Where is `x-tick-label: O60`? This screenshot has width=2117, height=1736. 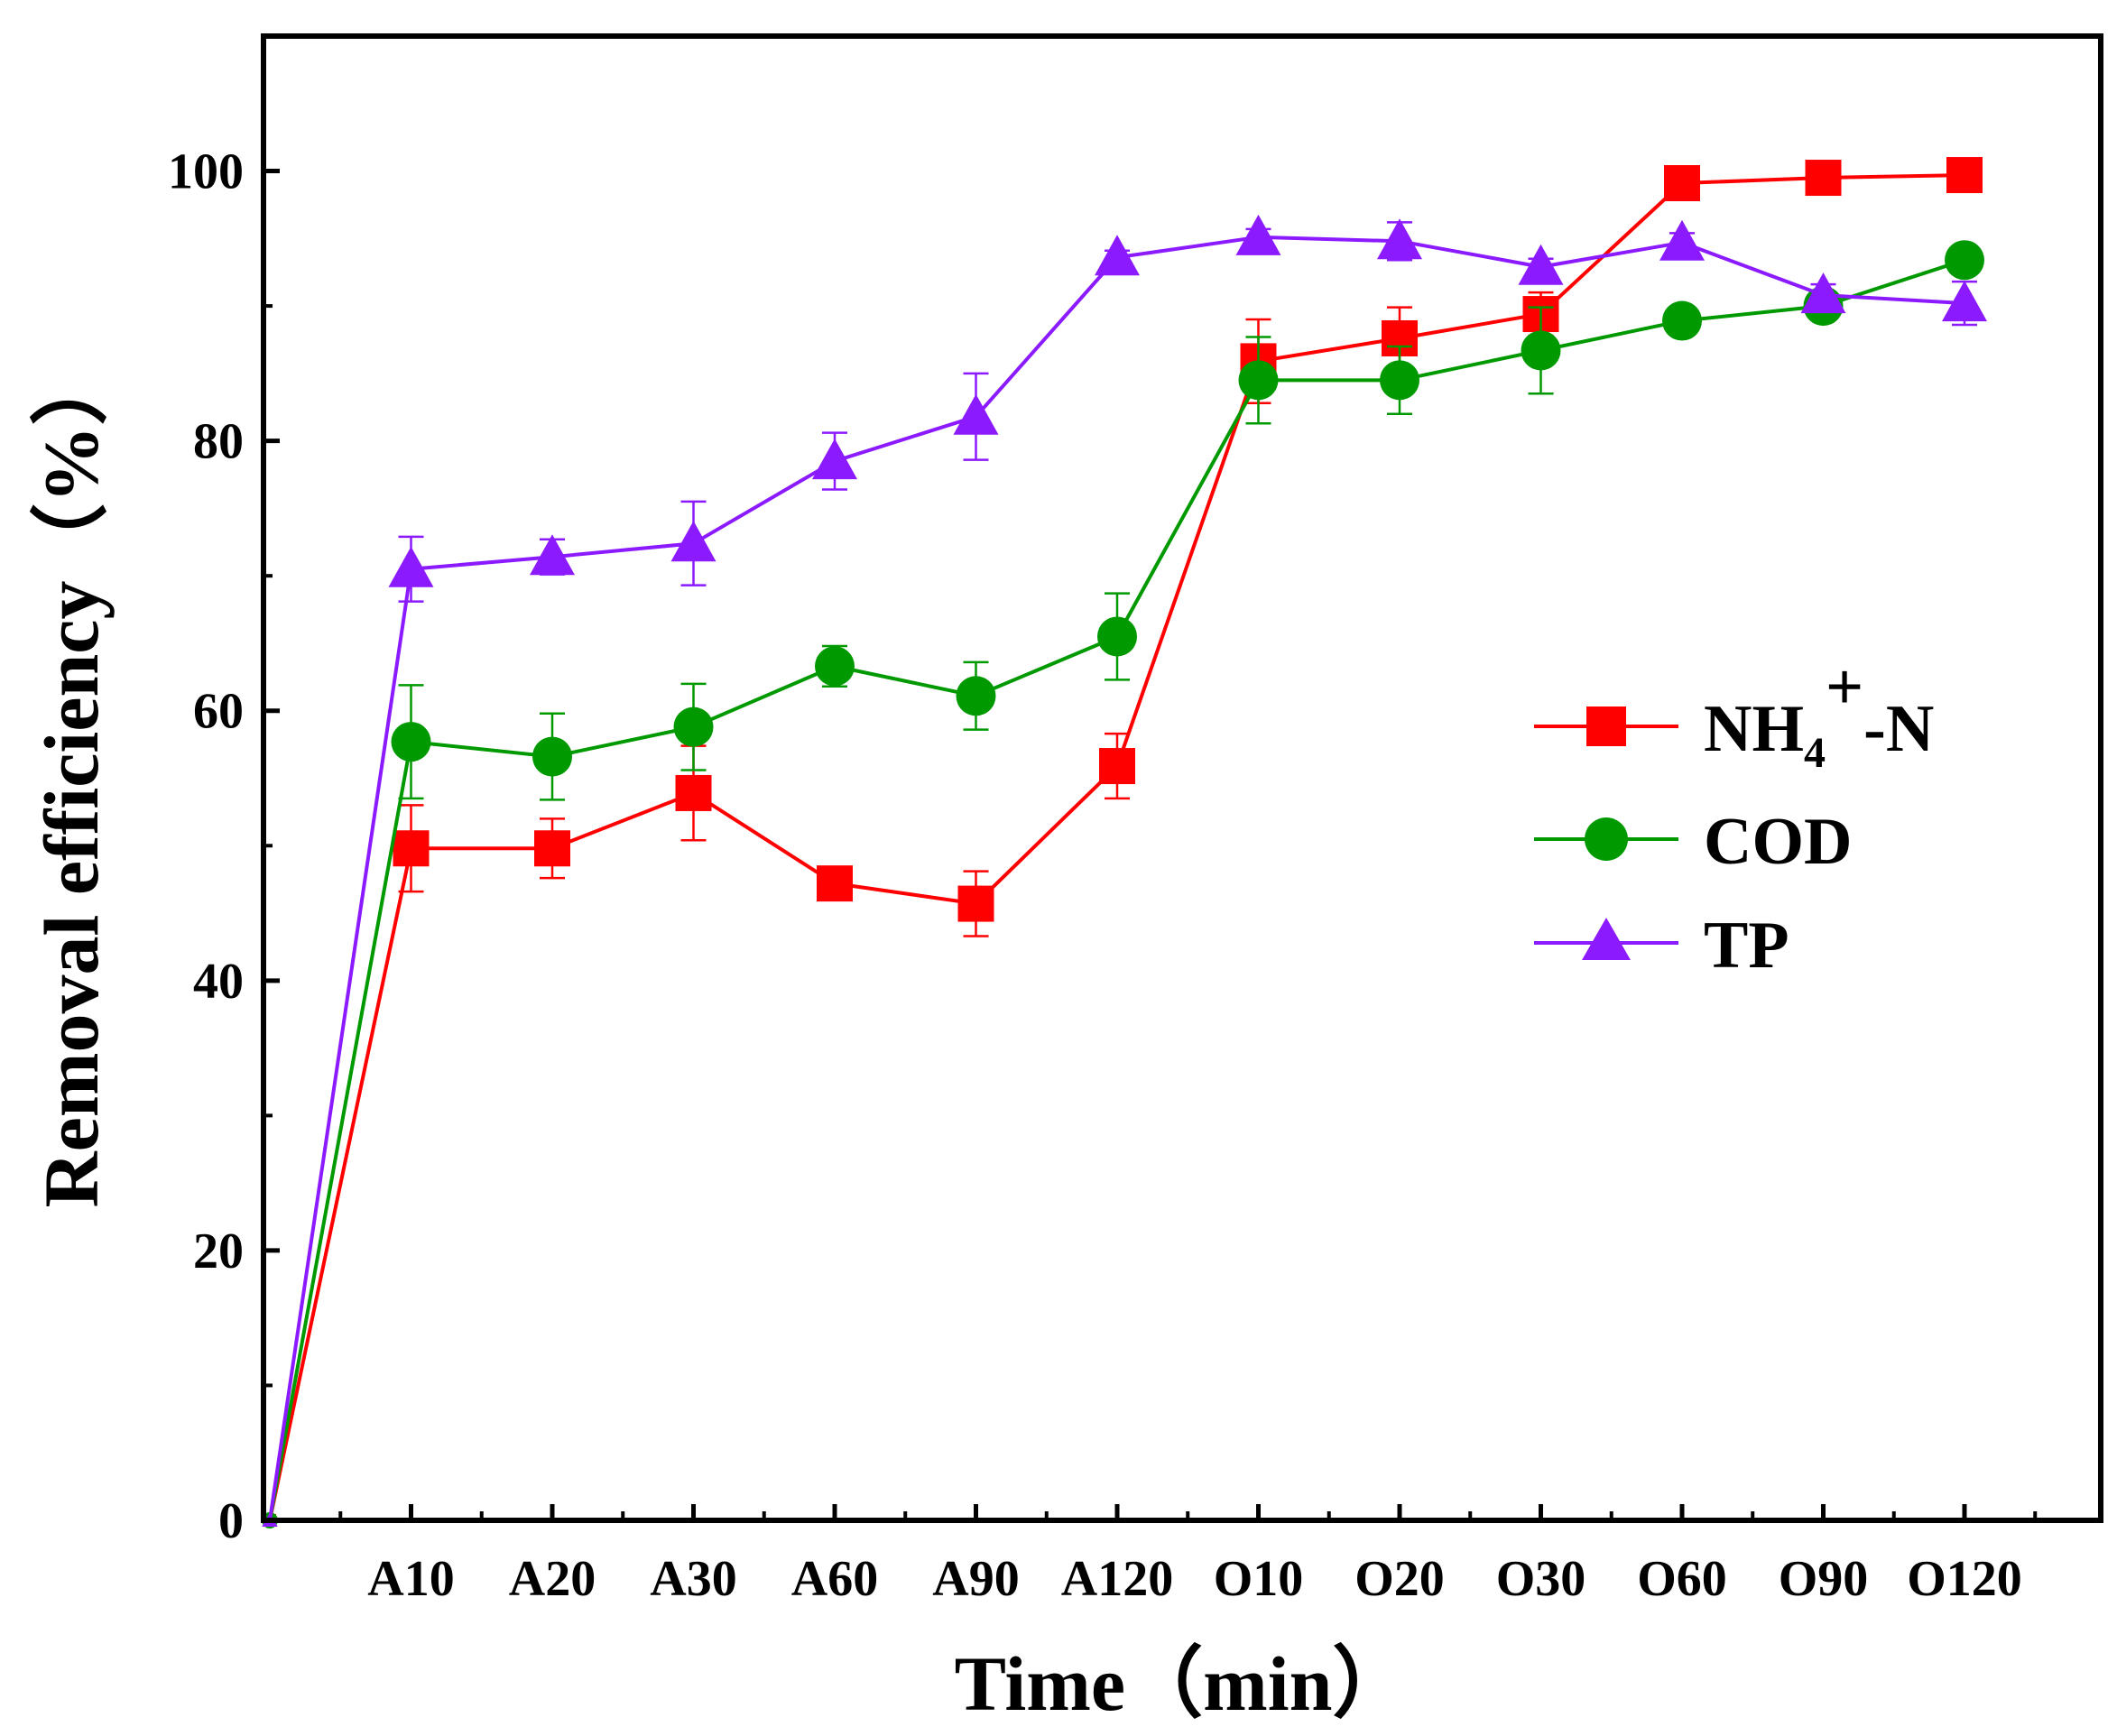
x-tick-label: O60 is located at coordinates (1682, 1579).